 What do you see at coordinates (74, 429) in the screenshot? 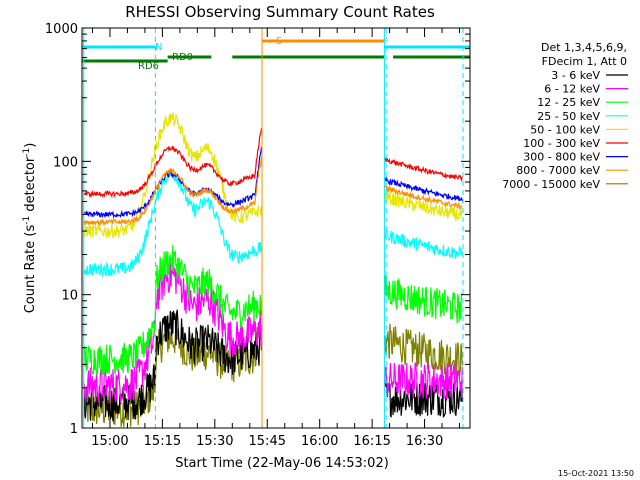
I see `y-tick-label: 1` at bounding box center [74, 429].